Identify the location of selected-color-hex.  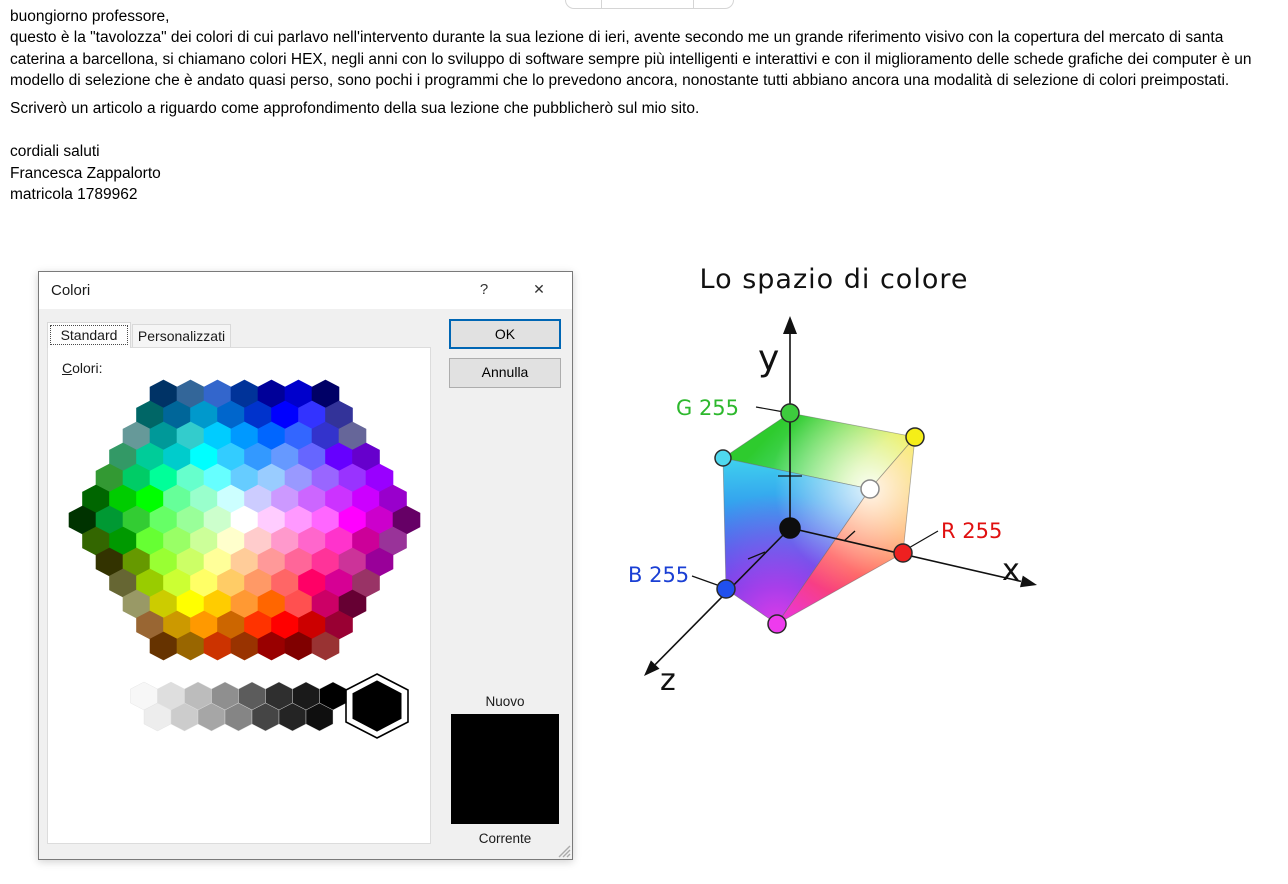
(377, 706).